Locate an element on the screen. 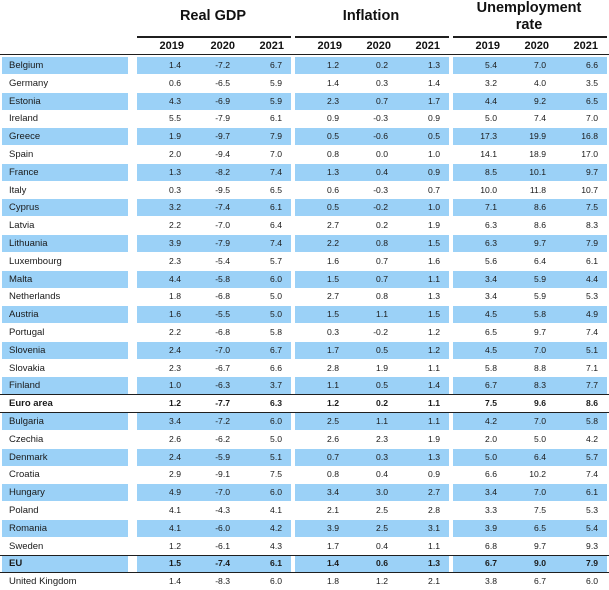 The height and width of the screenshot is (590, 609). gdp-value-2019: 5.5 is located at coordinates (175, 118).